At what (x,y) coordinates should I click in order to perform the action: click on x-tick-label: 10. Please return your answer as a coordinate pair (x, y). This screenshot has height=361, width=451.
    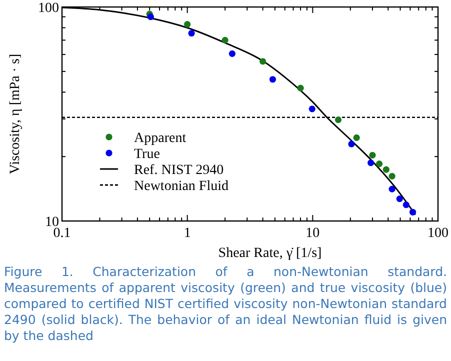
    Looking at the image, I should click on (313, 233).